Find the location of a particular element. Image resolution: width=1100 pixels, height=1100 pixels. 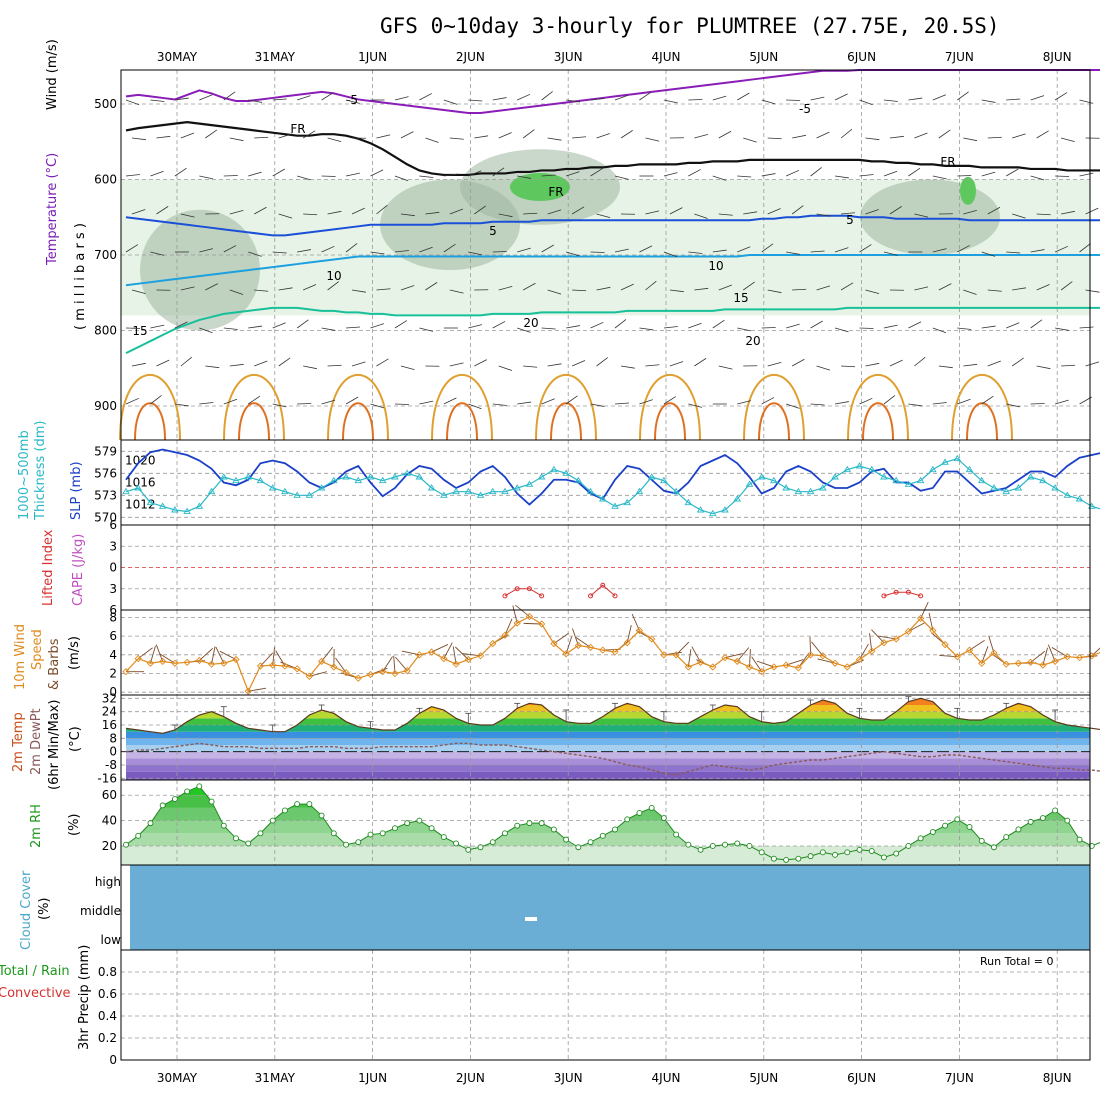

contour-label: 10 is located at coordinates (715, 266).